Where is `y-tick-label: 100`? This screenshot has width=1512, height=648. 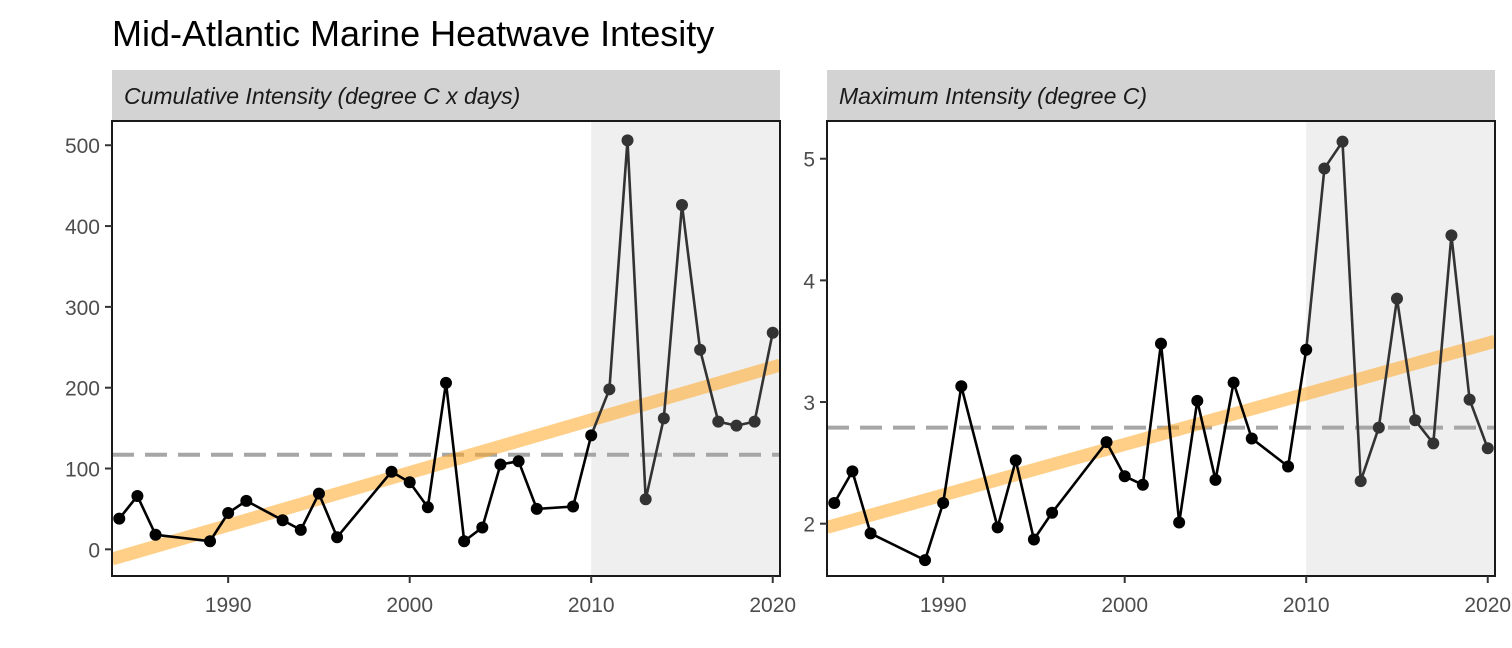
y-tick-label: 100 is located at coordinates (82, 470).